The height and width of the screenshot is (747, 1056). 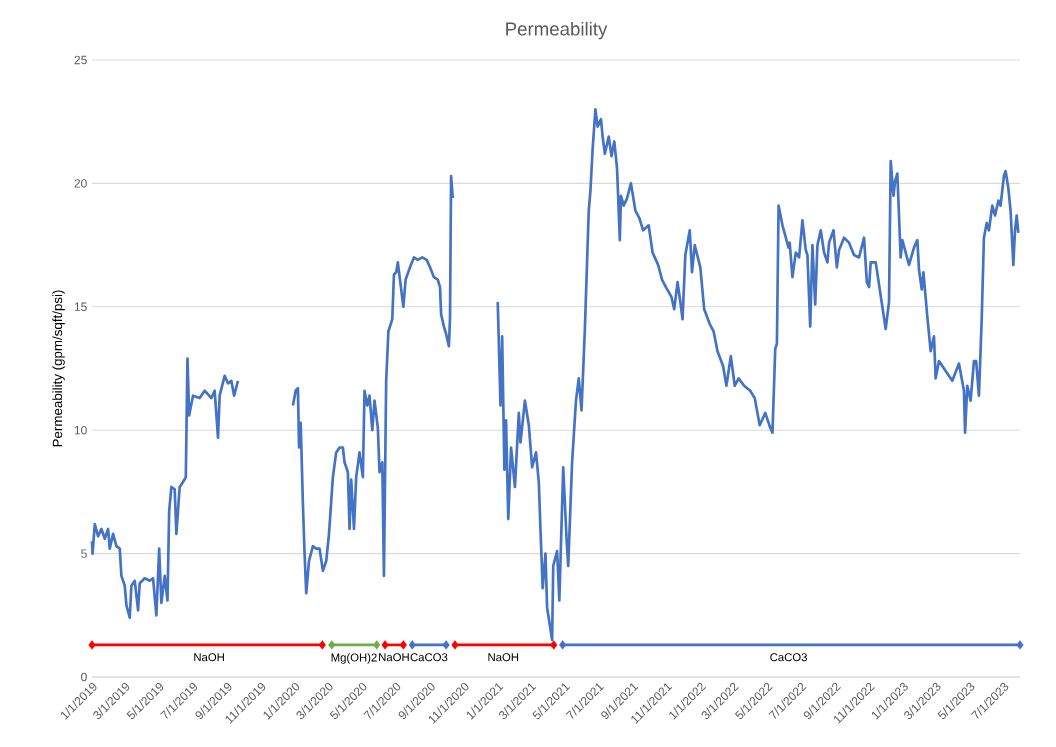 What do you see at coordinates (84, 677) in the screenshot?
I see `y-tick-label: 0` at bounding box center [84, 677].